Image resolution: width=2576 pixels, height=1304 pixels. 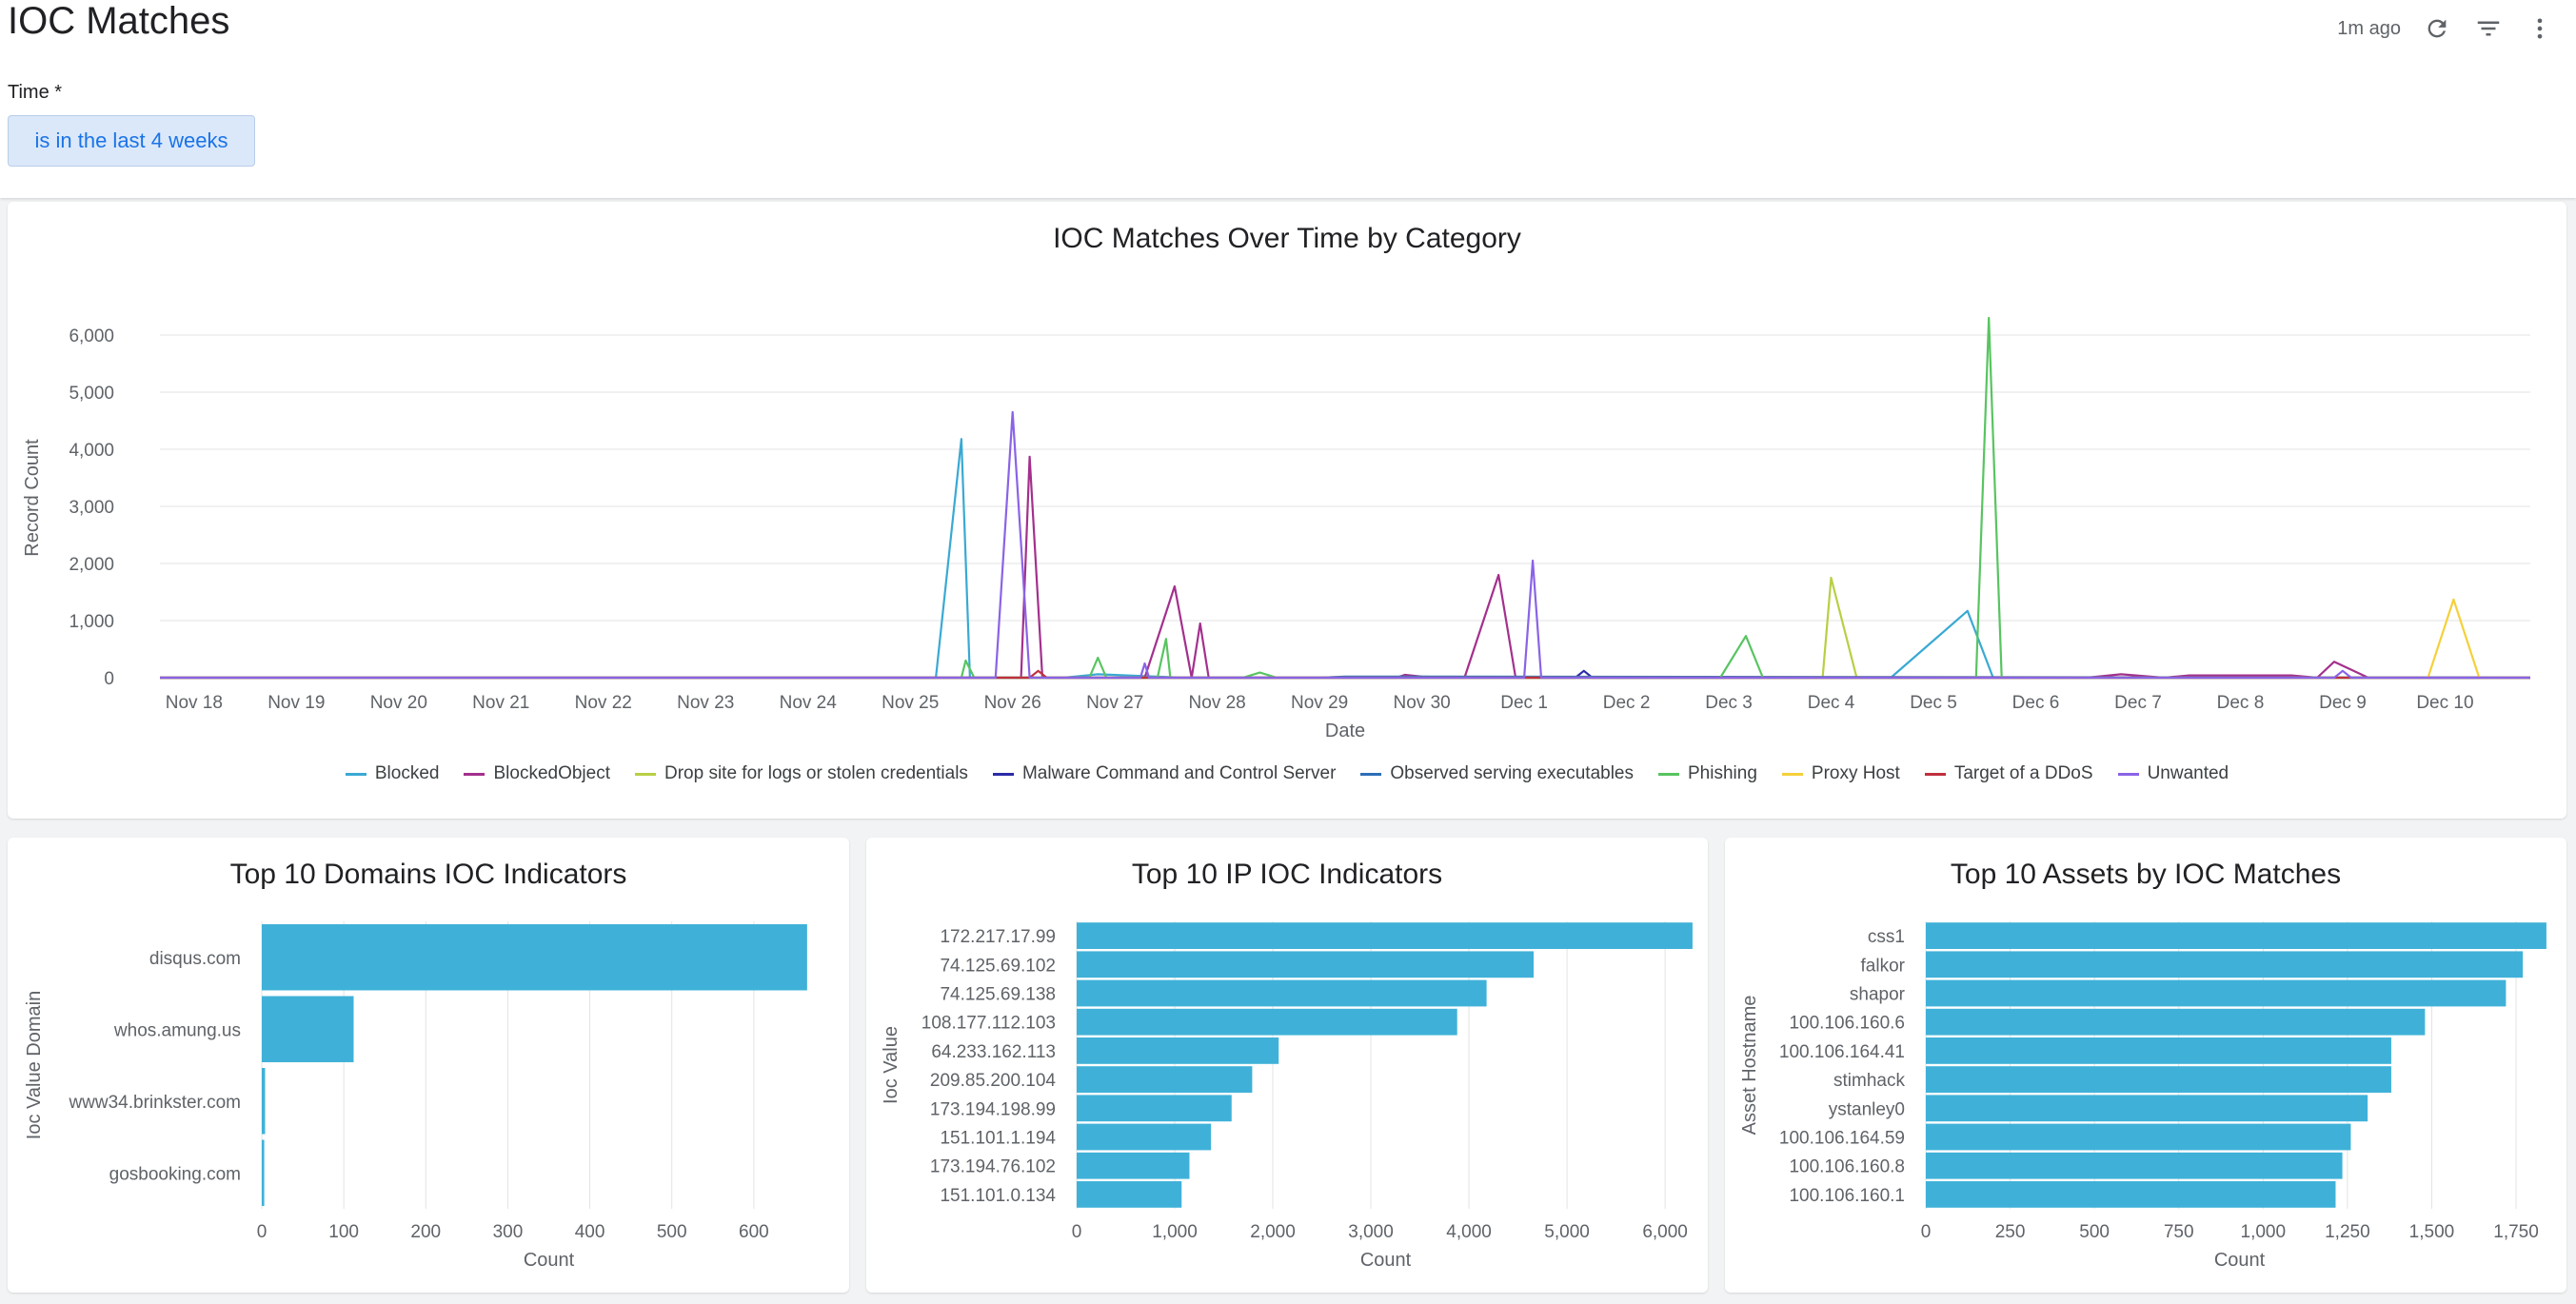 I want to click on x-tick-label: 3,000, so click(x=1371, y=1232).